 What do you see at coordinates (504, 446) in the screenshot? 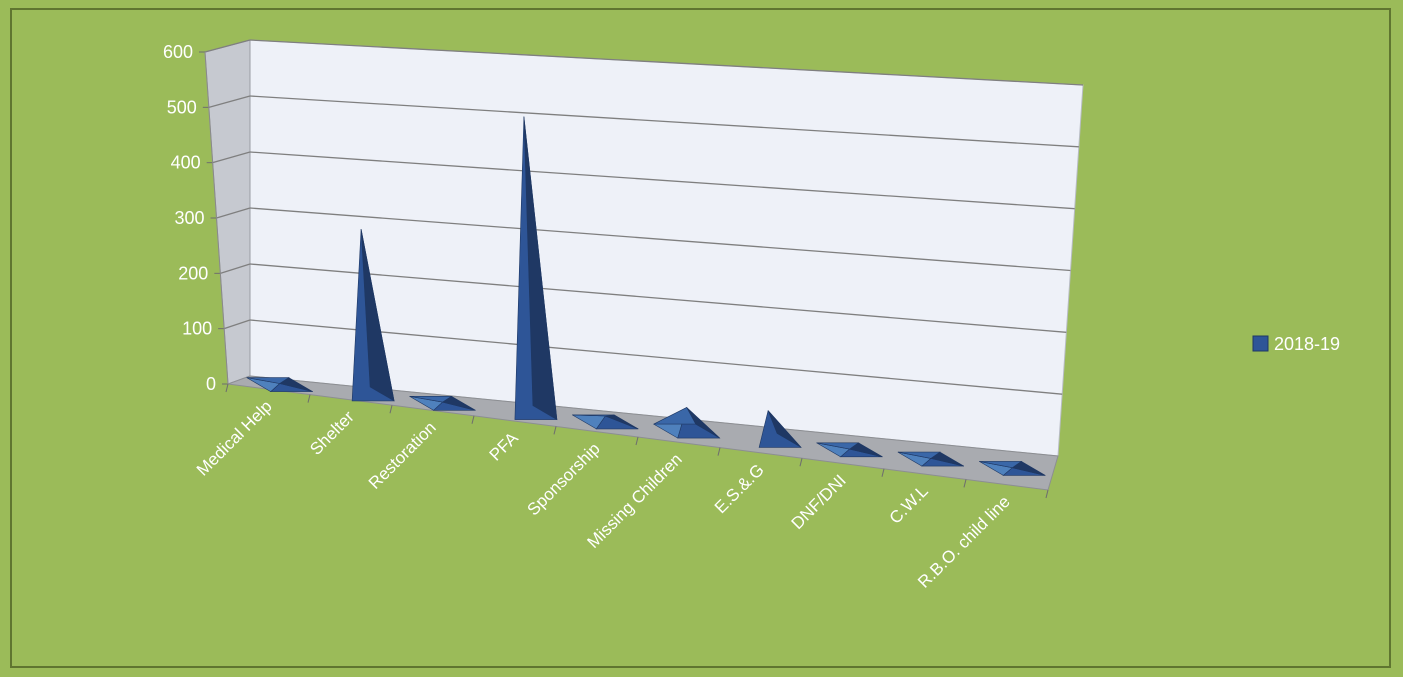
I see `x-category-label: PFA` at bounding box center [504, 446].